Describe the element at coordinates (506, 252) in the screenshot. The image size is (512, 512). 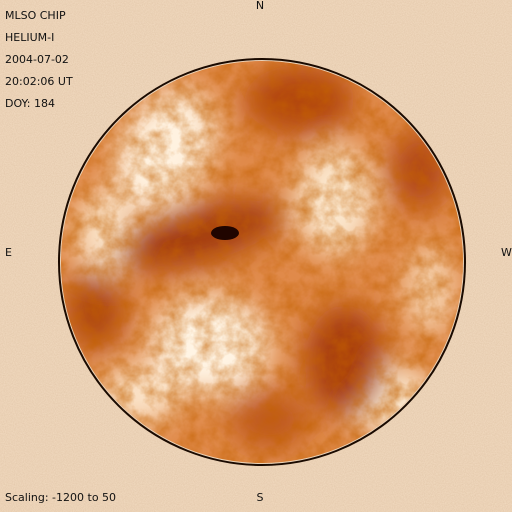
I see `compass-west: W` at that location.